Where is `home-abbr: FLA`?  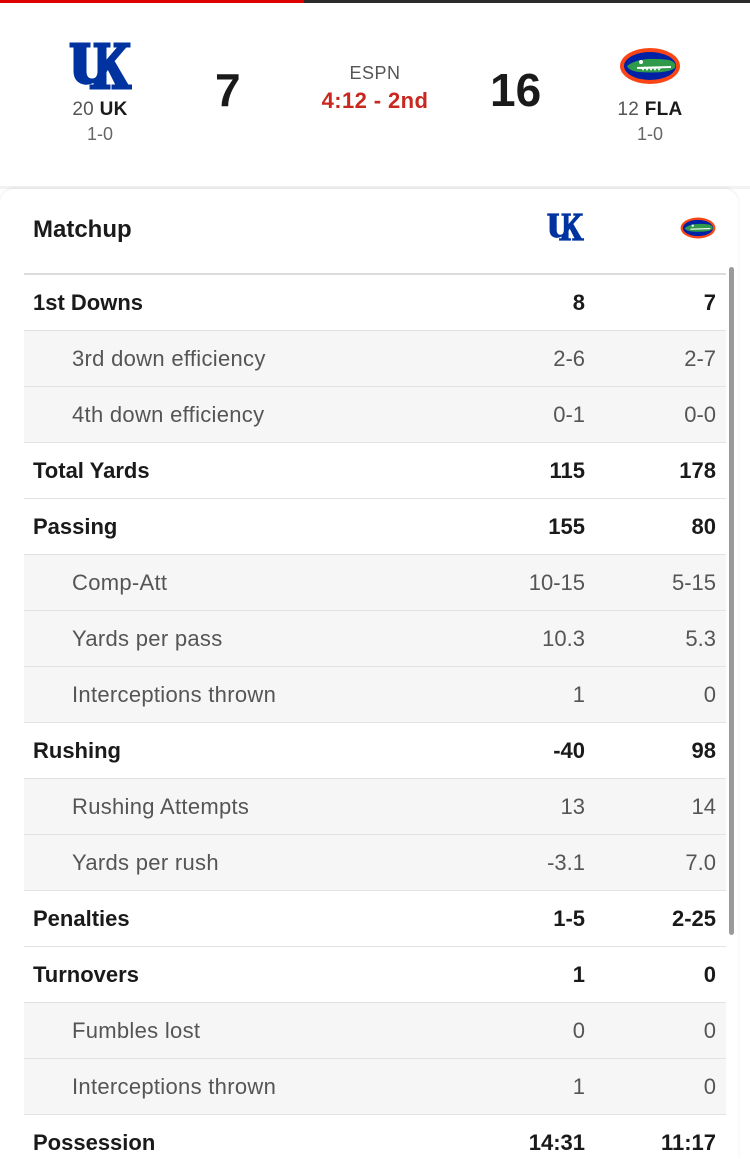
home-abbr: FLA is located at coordinates (663, 109).